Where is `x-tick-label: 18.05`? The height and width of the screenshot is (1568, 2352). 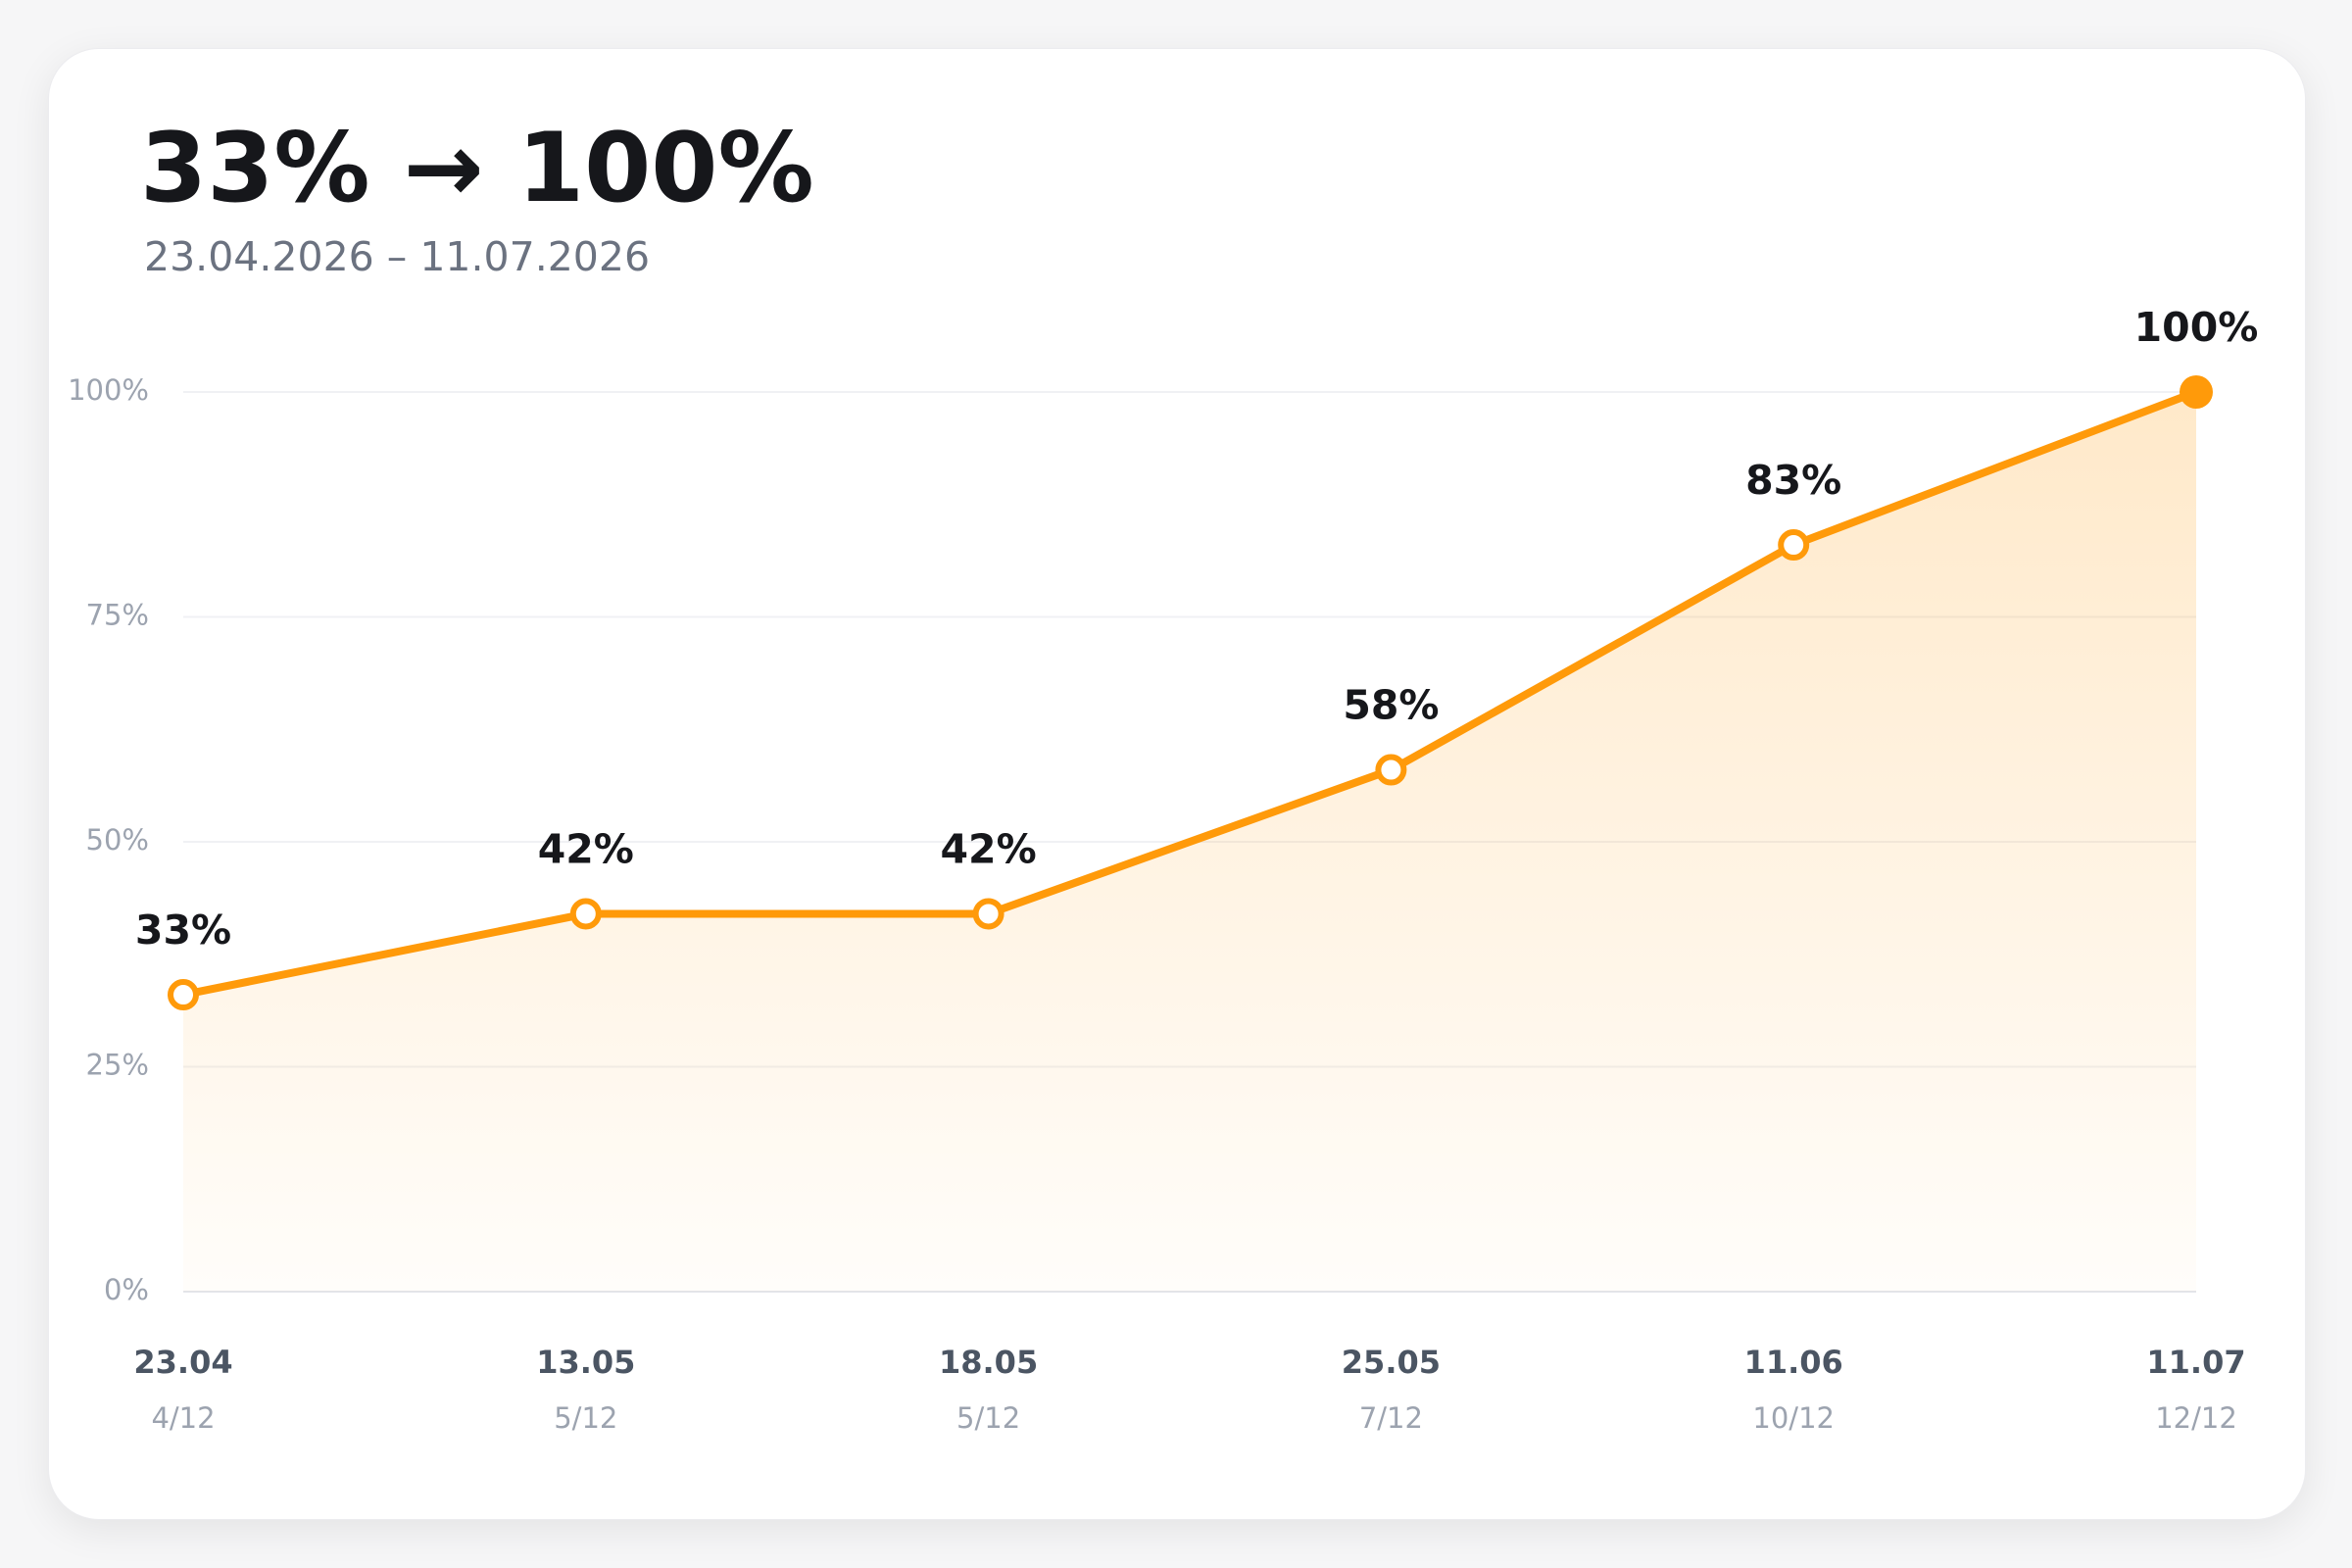
x-tick-label: 18.05 is located at coordinates (988, 1362).